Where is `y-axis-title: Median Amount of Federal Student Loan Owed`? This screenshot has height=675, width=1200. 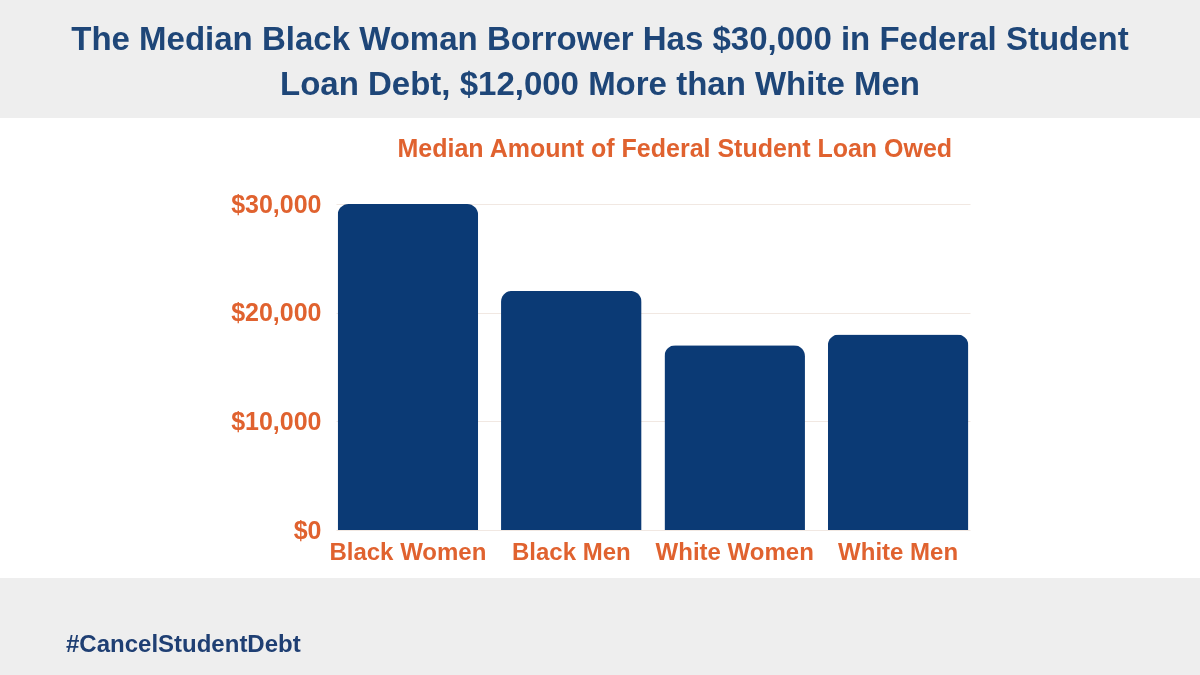
y-axis-title: Median Amount of Federal Student Loan Owed is located at coordinates (675, 147).